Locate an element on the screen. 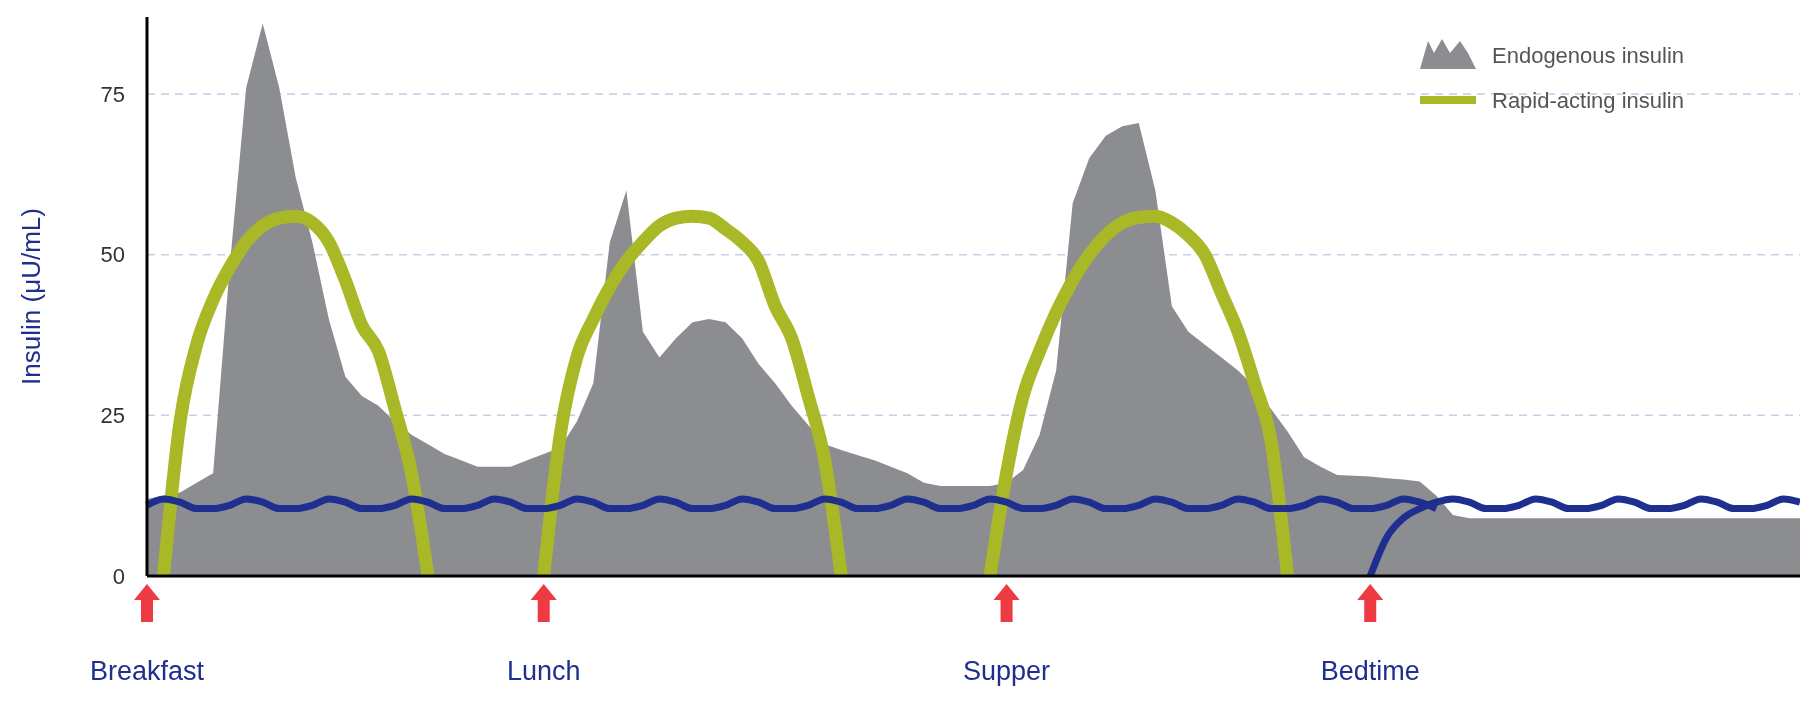 The width and height of the screenshot is (1800, 702). x-tick-label: Breakfast is located at coordinates (147, 671).